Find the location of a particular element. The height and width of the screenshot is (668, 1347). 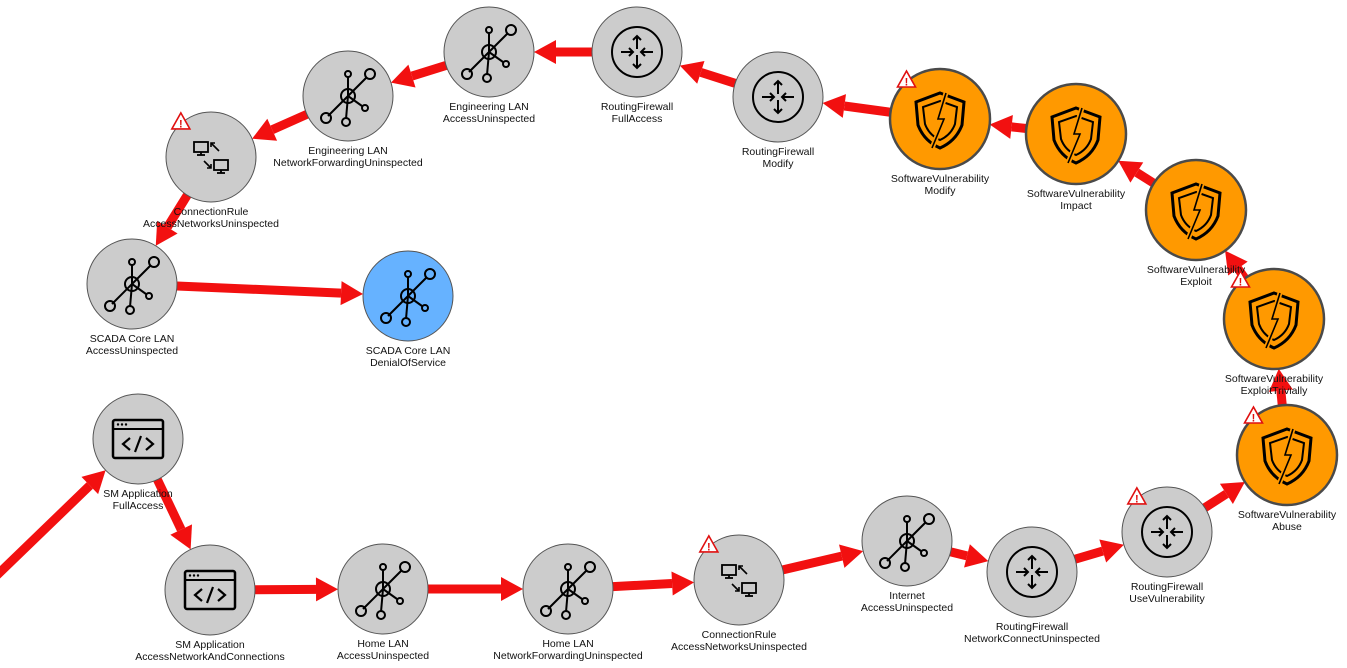

edge-cr-bottom-to-internet is located at coordinates (822, 559).